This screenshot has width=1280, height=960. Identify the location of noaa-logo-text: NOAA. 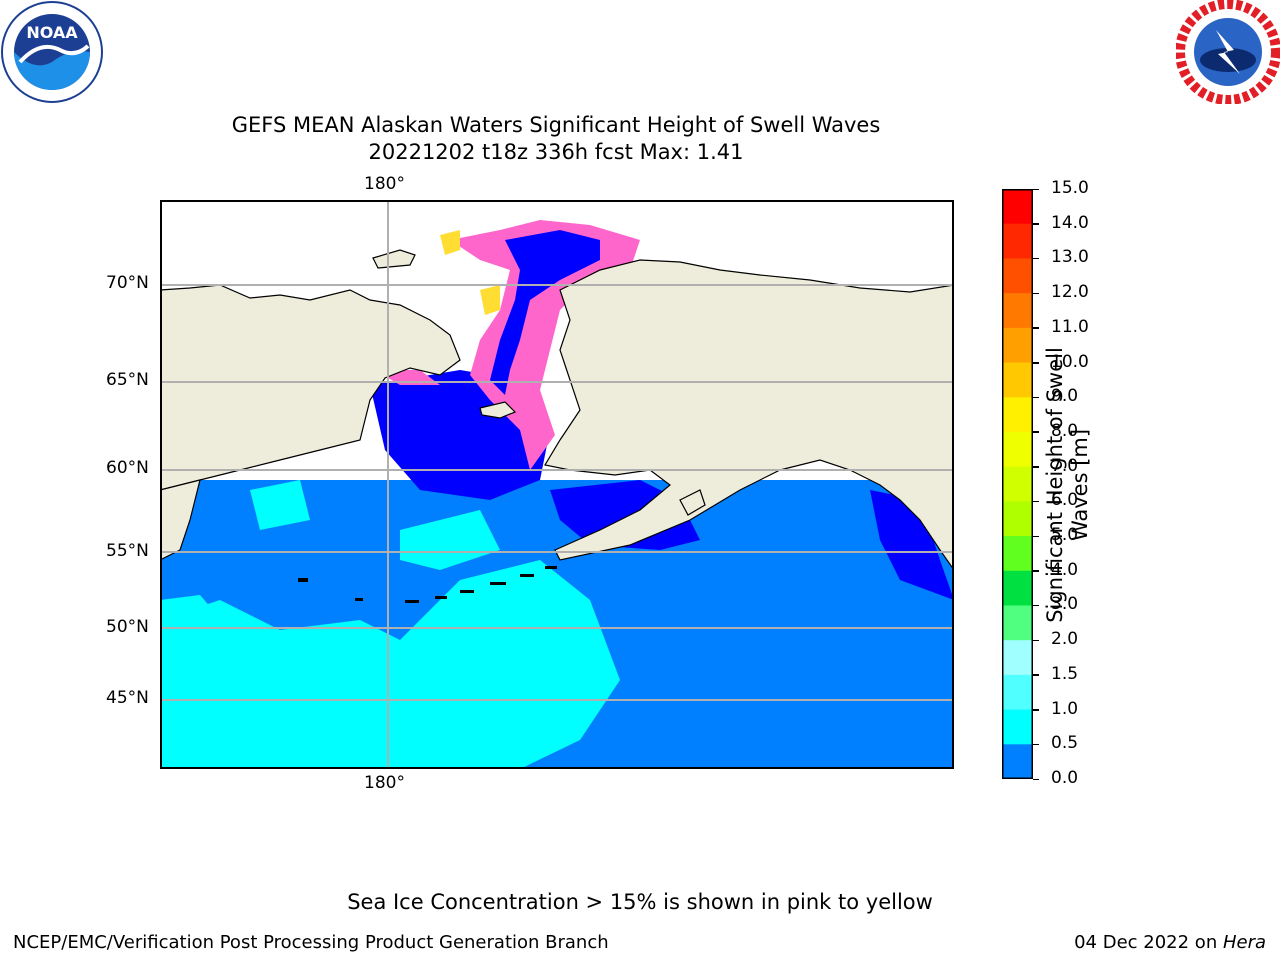
(52, 32).